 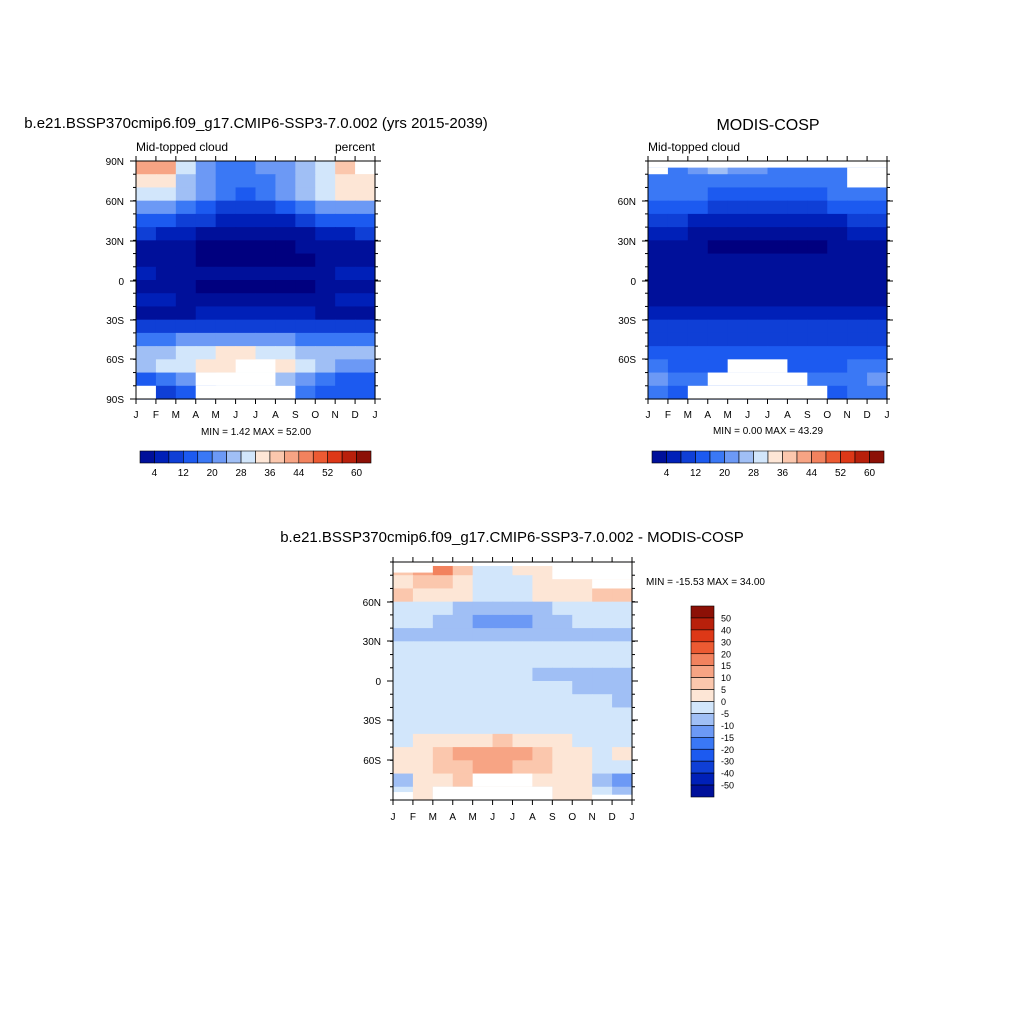 What do you see at coordinates (195, 415) in the screenshot?
I see `x-tick-label: A` at bounding box center [195, 415].